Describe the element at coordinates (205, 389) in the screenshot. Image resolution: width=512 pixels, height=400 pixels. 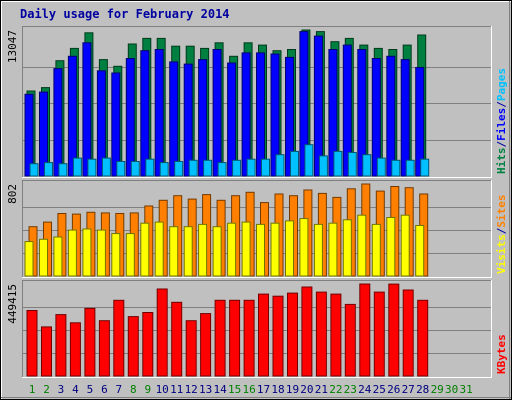
I see `x-tick-day-13: 13` at that location.